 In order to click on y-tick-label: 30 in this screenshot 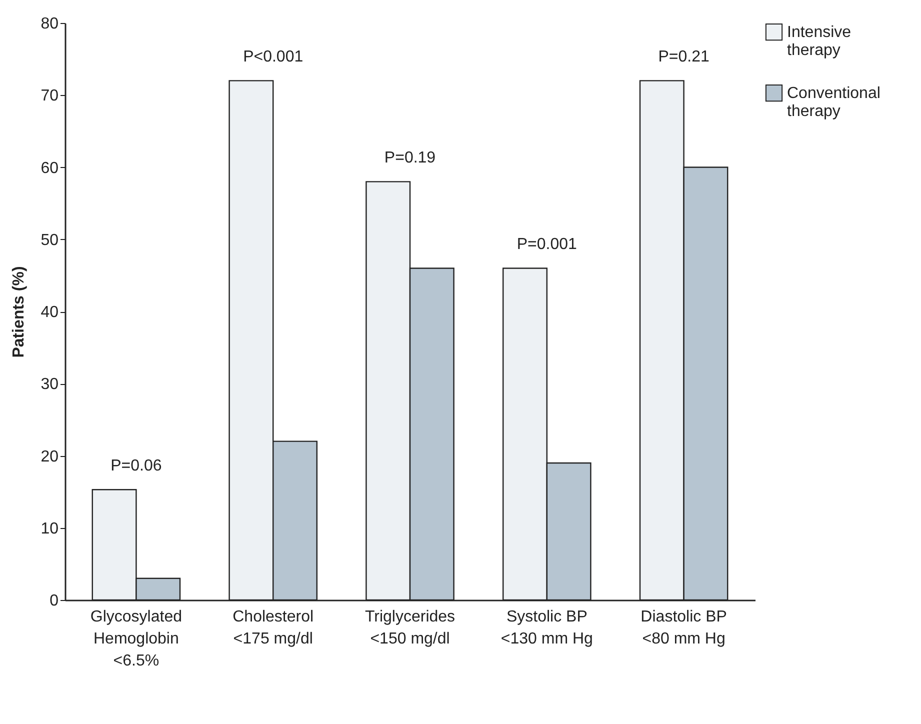, I will do `click(49, 385)`.